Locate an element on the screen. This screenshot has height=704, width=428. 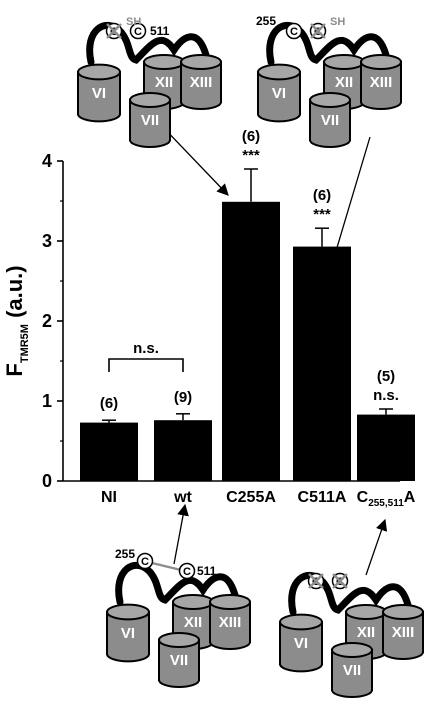
significance-4: n.s. is located at coordinates (386, 395).